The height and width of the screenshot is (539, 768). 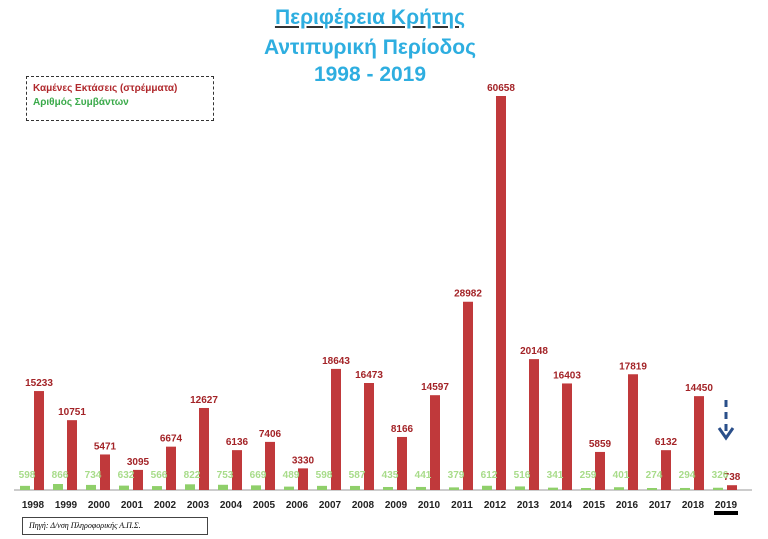 I want to click on source-note: Πηγή: Δ/νση Πληροφορικής Α.Π.Σ., so click(x=115, y=526).